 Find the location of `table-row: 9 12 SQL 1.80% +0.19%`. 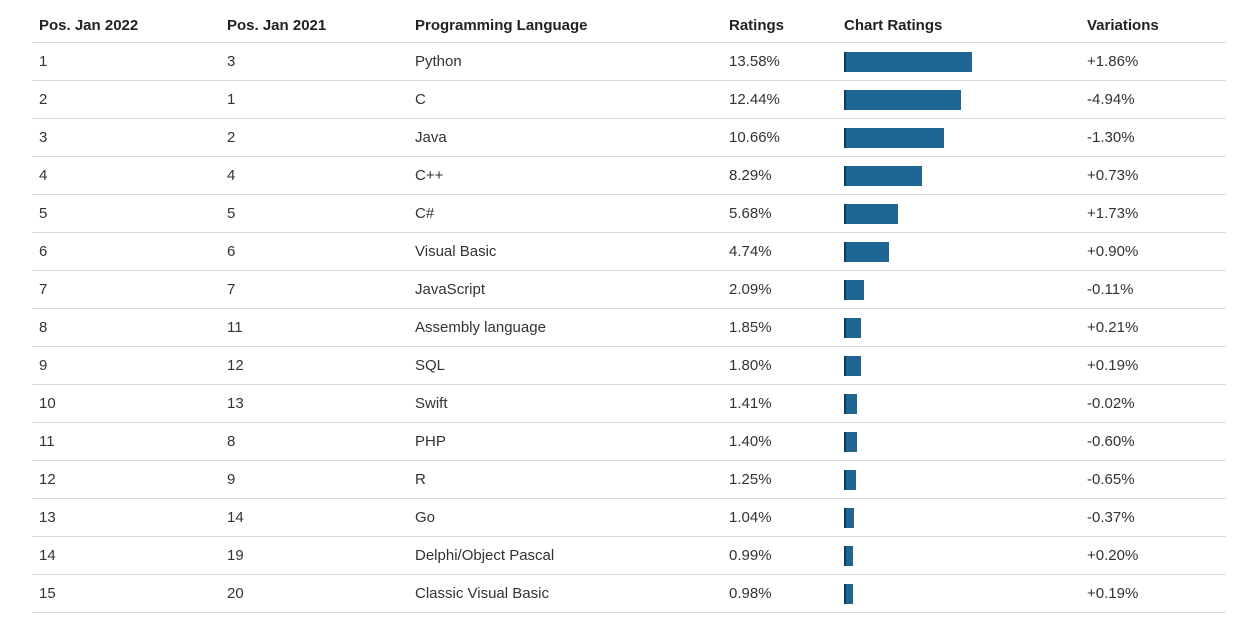

table-row: 9 12 SQL 1.80% +0.19% is located at coordinates (629, 365).